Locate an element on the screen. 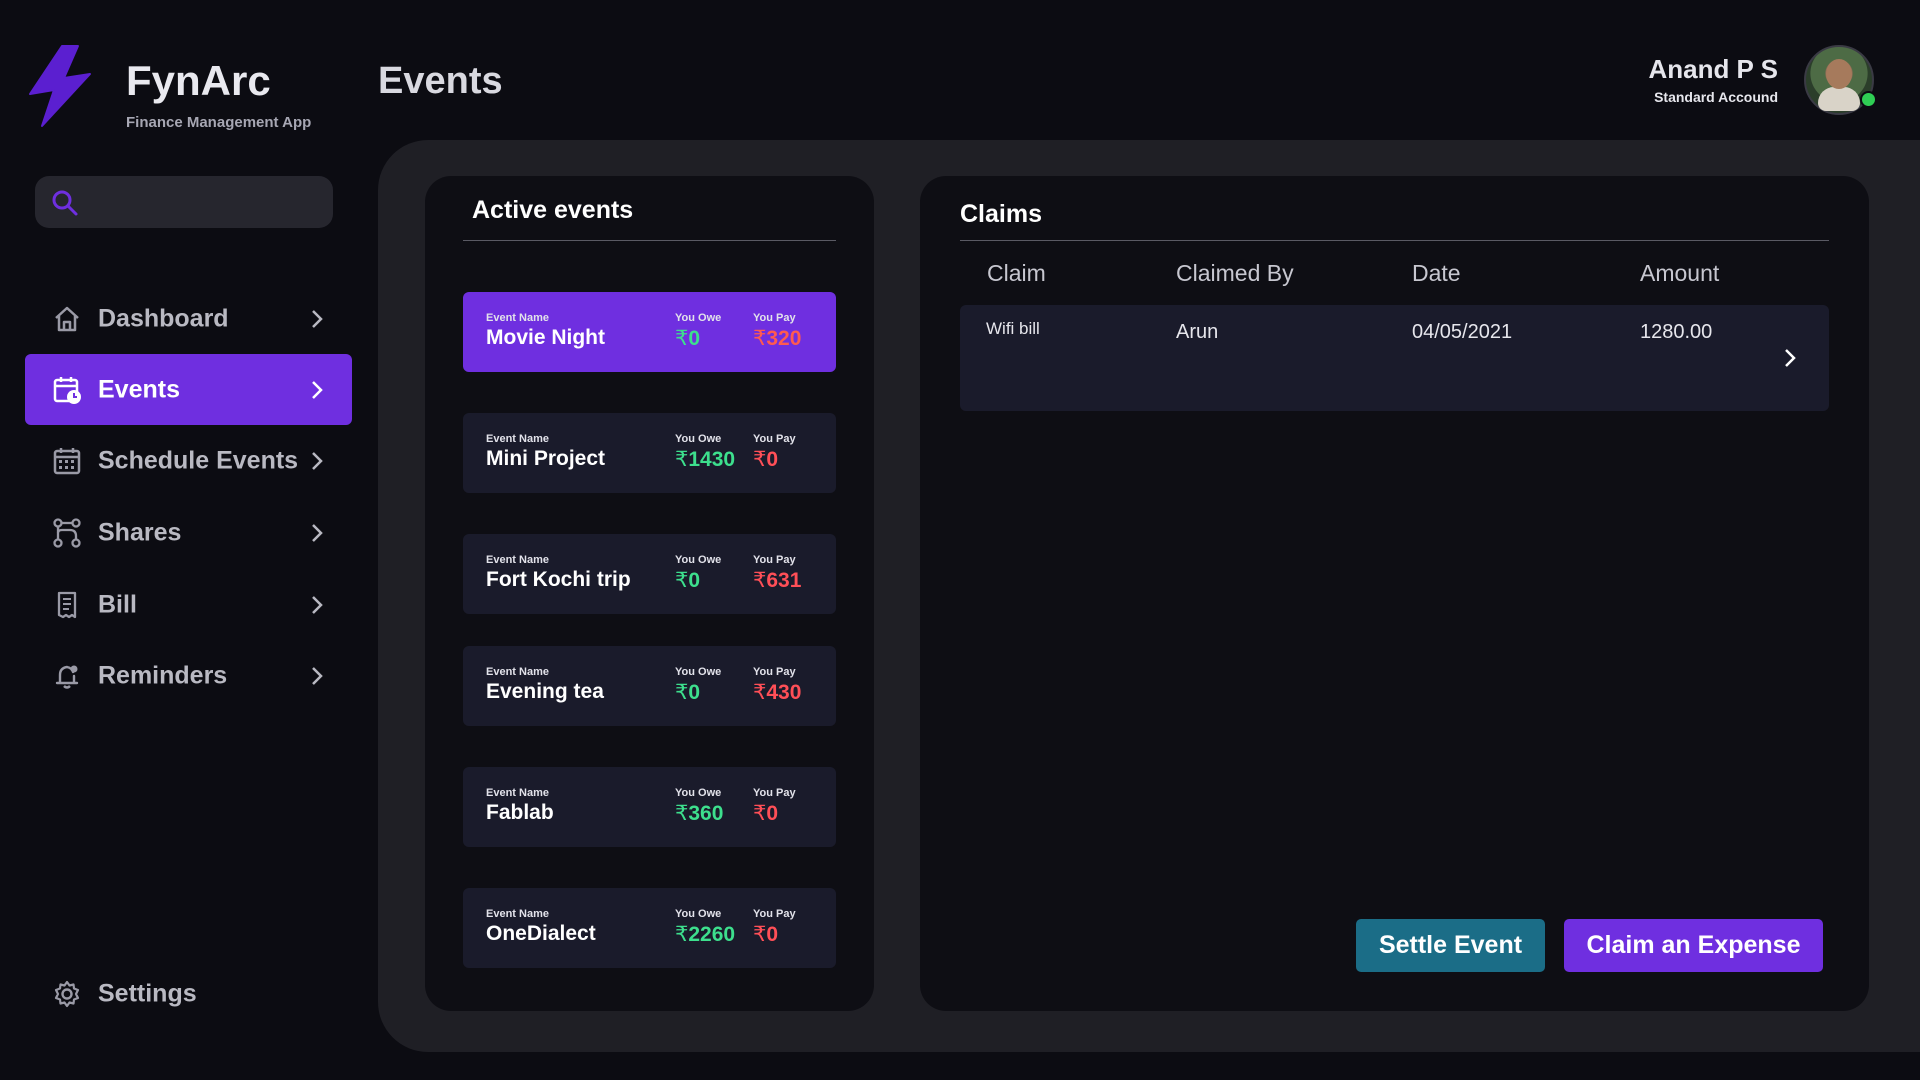  you-owe-value: 1430 is located at coordinates (712, 459).